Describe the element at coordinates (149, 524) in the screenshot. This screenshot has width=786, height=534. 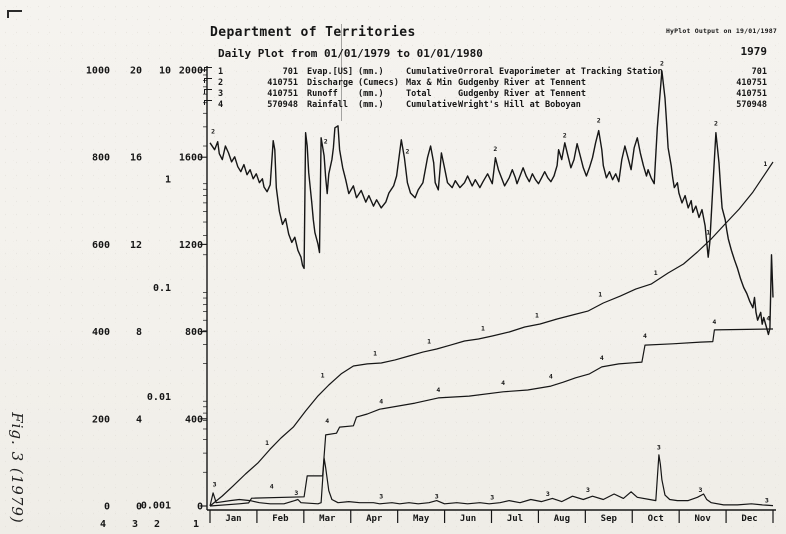
I see `axis-number-labels: 4 3 2 1` at that location.